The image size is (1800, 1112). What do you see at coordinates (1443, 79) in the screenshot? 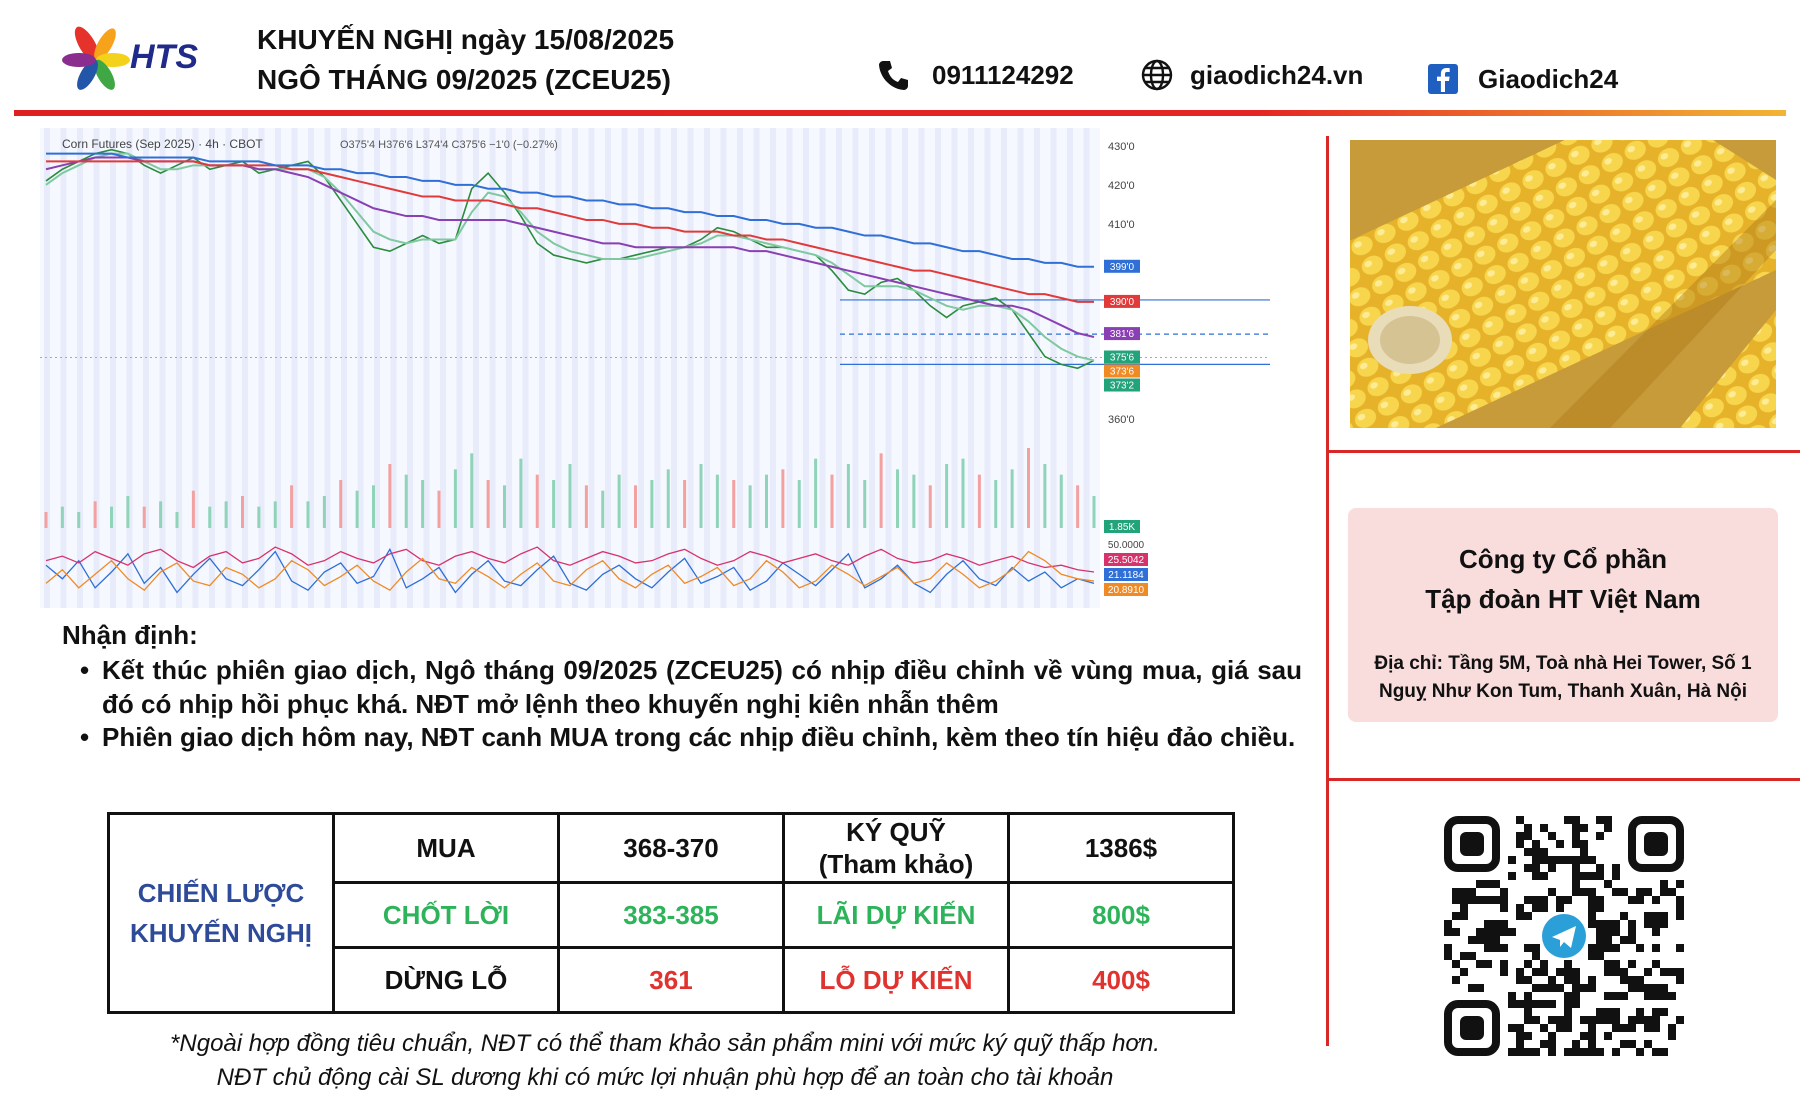
I see `facebook-icon` at bounding box center [1443, 79].